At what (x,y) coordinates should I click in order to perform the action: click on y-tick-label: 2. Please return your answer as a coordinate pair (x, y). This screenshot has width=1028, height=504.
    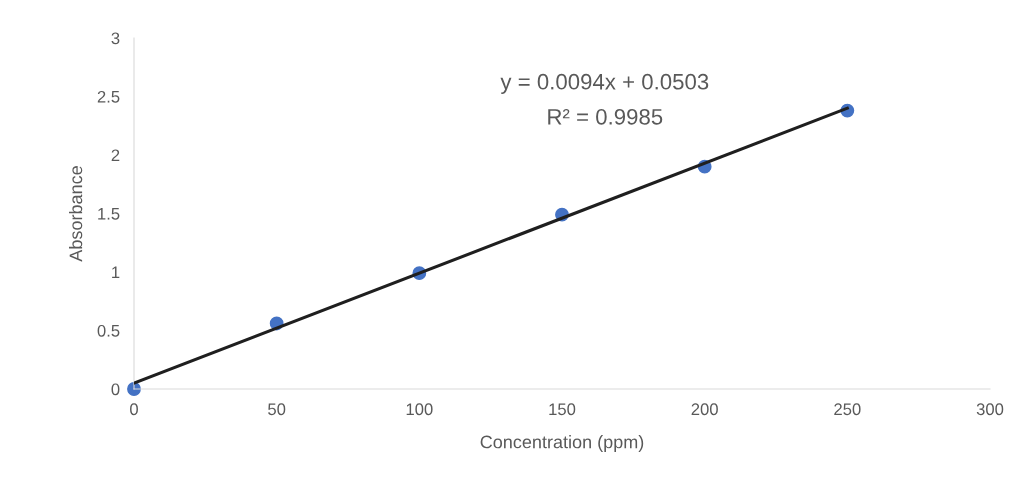
    Looking at the image, I should click on (115, 155).